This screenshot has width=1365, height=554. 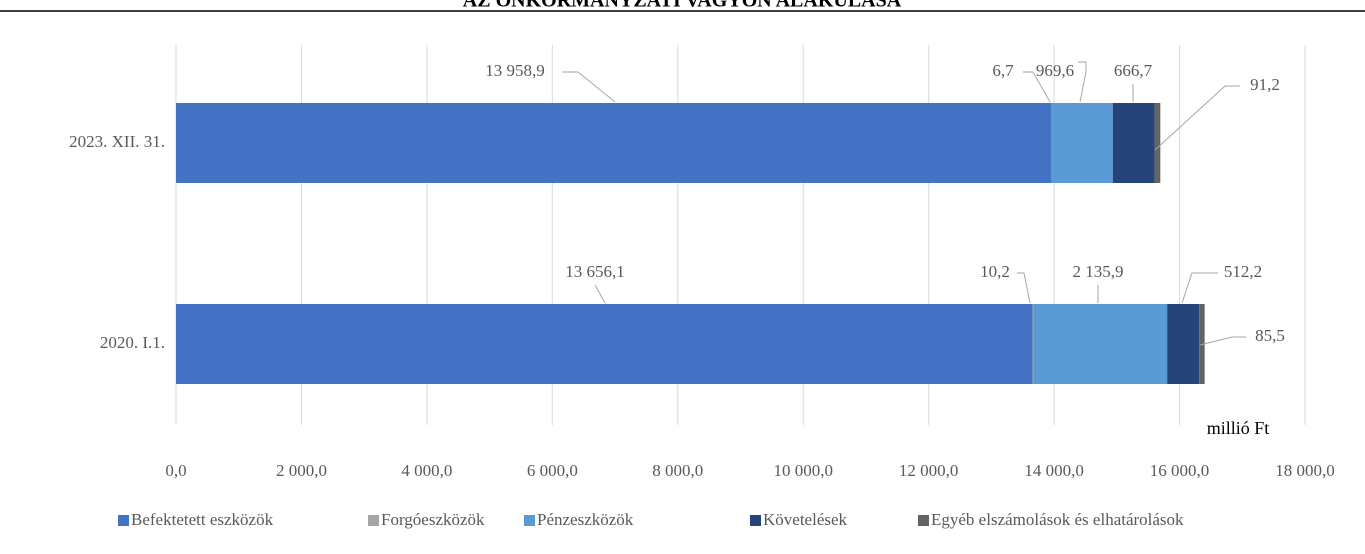 What do you see at coordinates (995, 271) in the screenshot?
I see `data-label: 10,2` at bounding box center [995, 271].